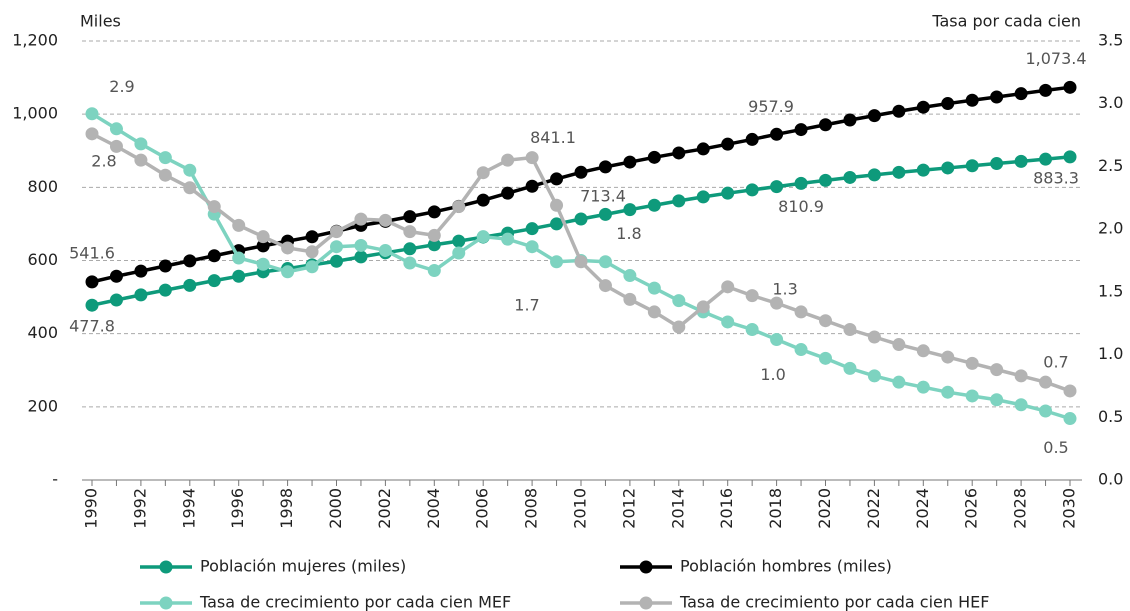  I want to click on y-tick-label: 800, so click(42, 186).